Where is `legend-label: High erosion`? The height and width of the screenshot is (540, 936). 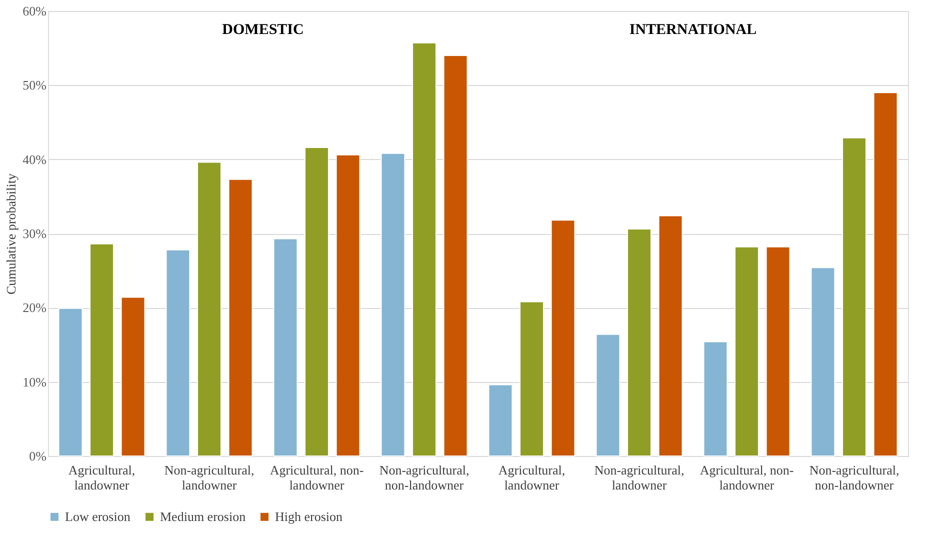 legend-label: High erosion is located at coordinates (309, 516).